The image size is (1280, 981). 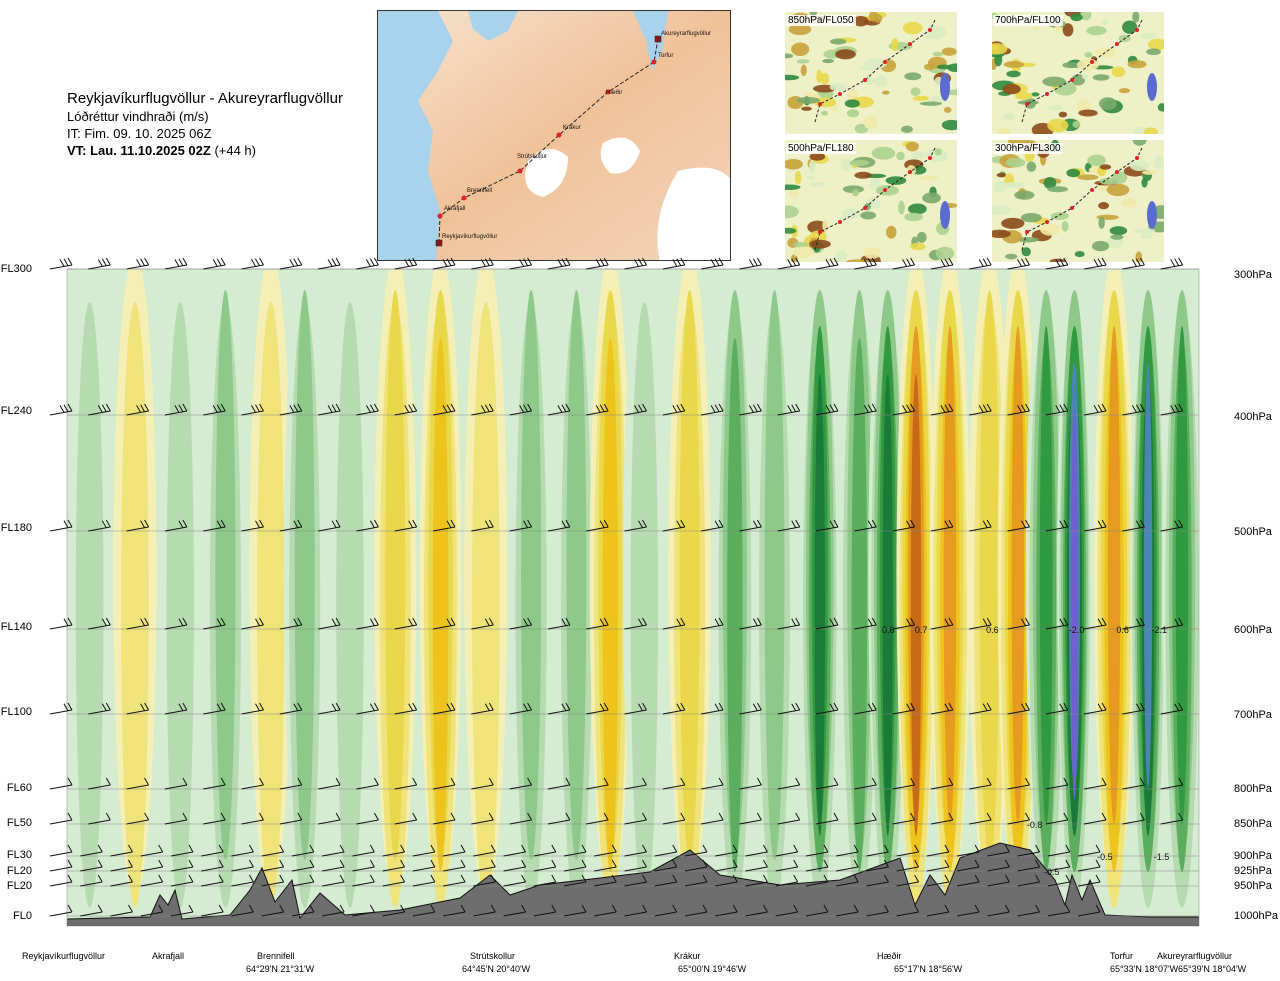 What do you see at coordinates (415, 135) in the screenshot?
I see `map-sea-west` at bounding box center [415, 135].